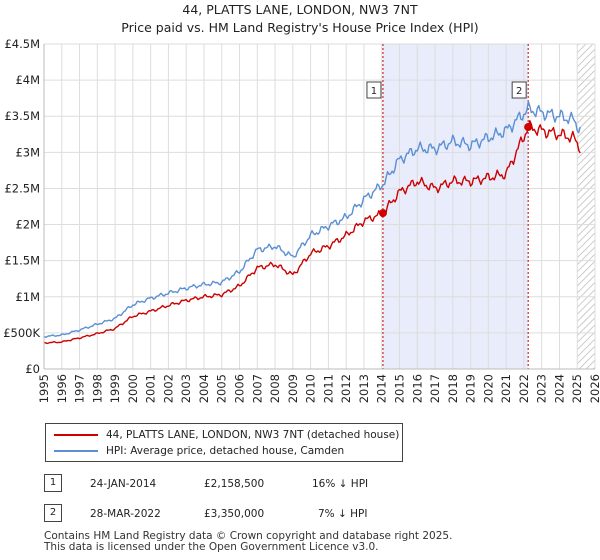 This screenshot has width=600, height=560. I want to click on y-tick-label: £3M, so click(27, 152).